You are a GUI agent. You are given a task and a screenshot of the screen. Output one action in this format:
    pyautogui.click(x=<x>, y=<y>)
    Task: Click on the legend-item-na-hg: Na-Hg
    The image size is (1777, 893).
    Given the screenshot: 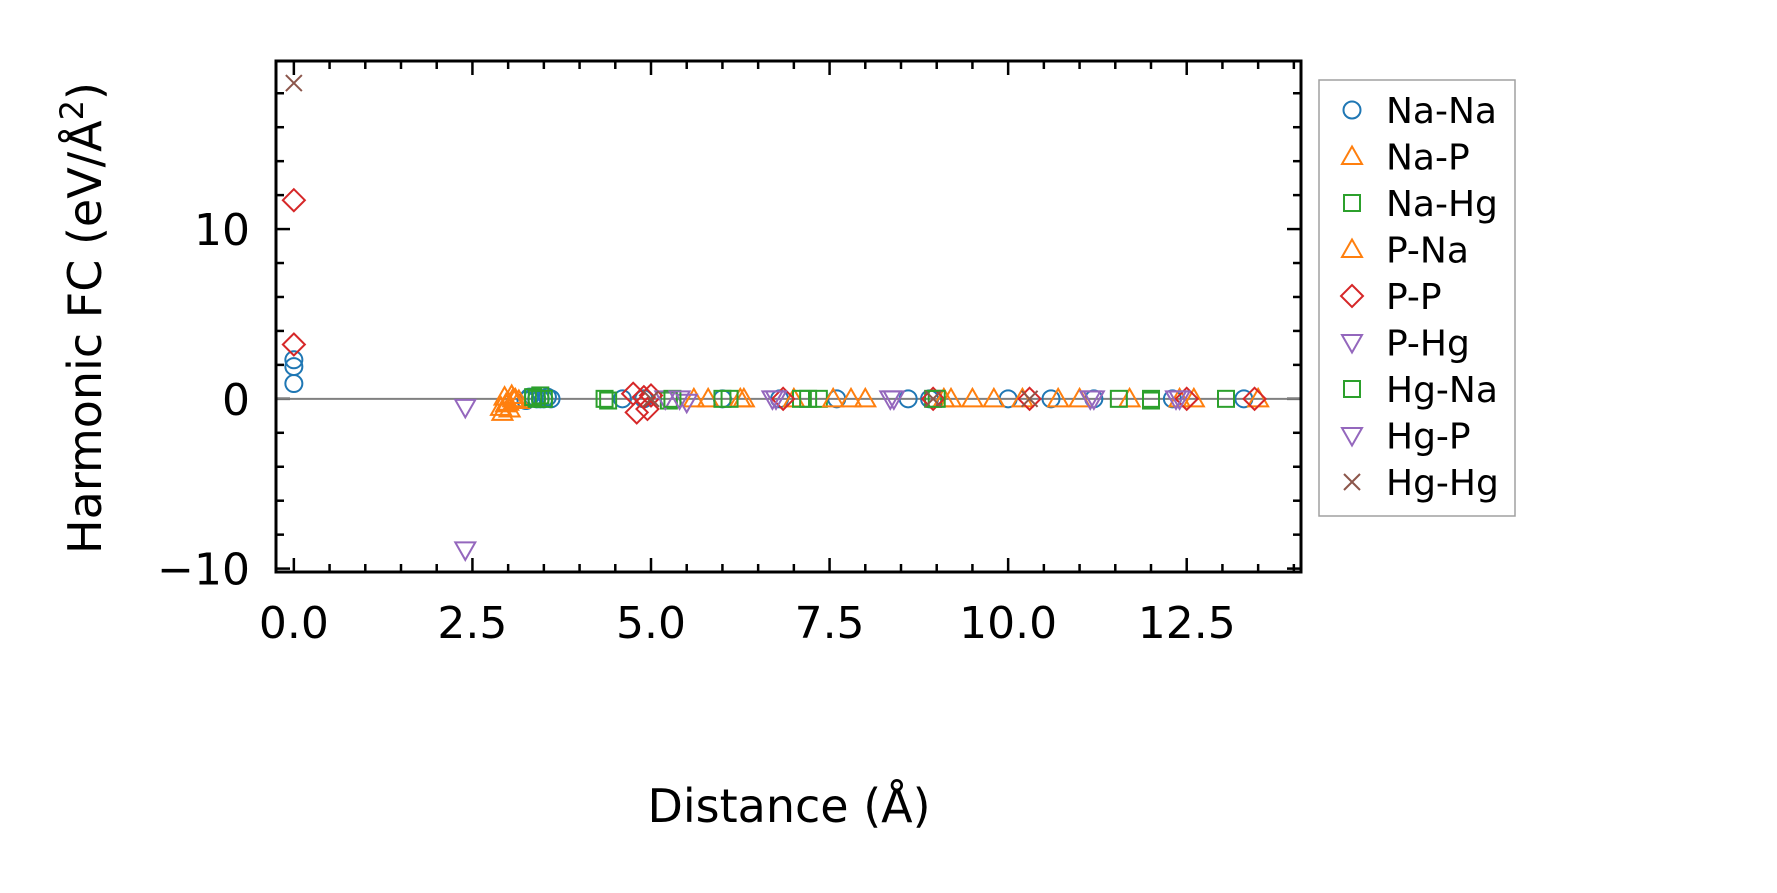 What is the action you would take?
    pyautogui.click(x=1420, y=204)
    